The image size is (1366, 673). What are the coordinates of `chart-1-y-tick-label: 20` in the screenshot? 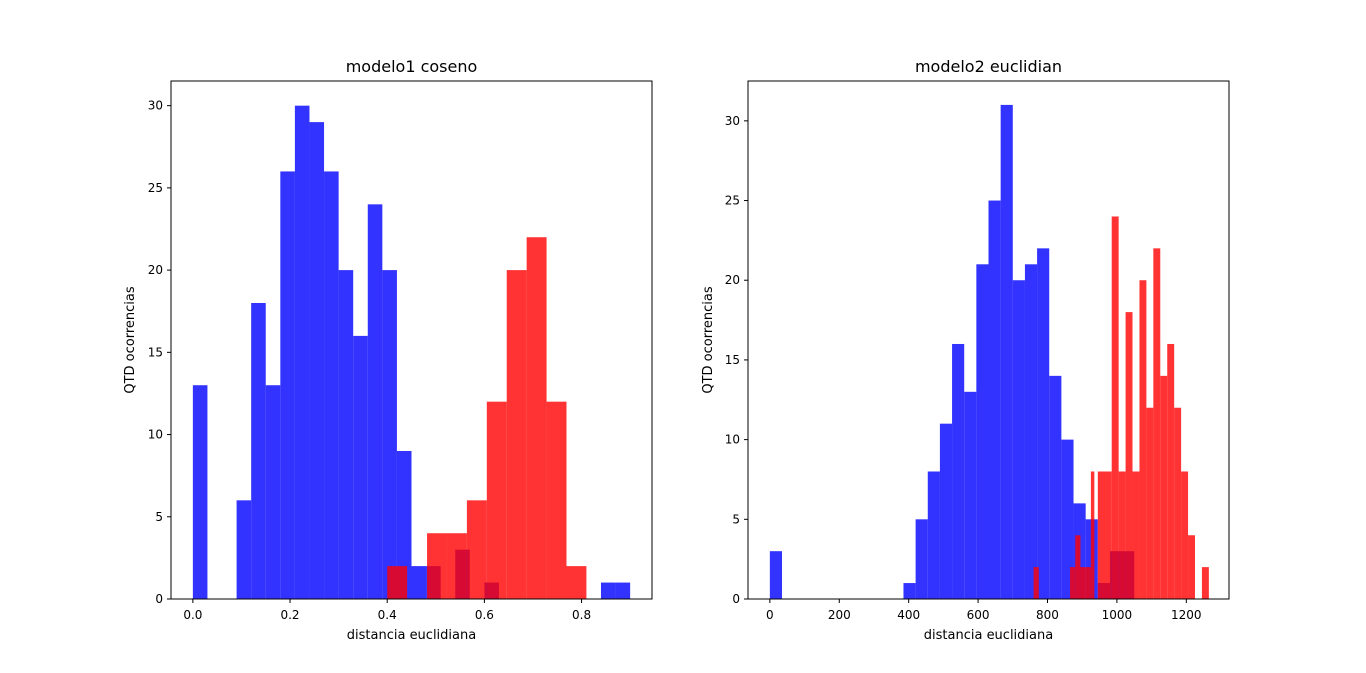 It's located at (155, 270).